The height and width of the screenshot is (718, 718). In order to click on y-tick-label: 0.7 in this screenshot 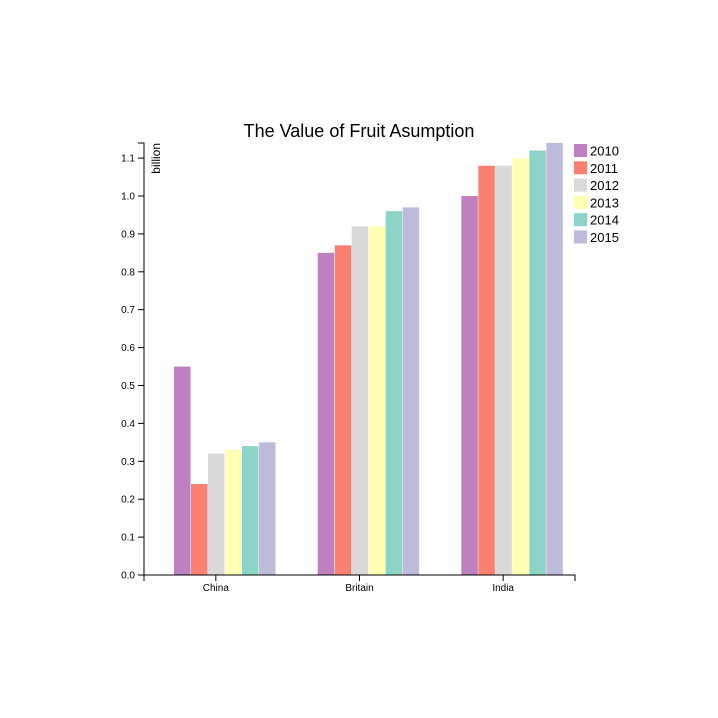, I will do `click(128, 310)`.